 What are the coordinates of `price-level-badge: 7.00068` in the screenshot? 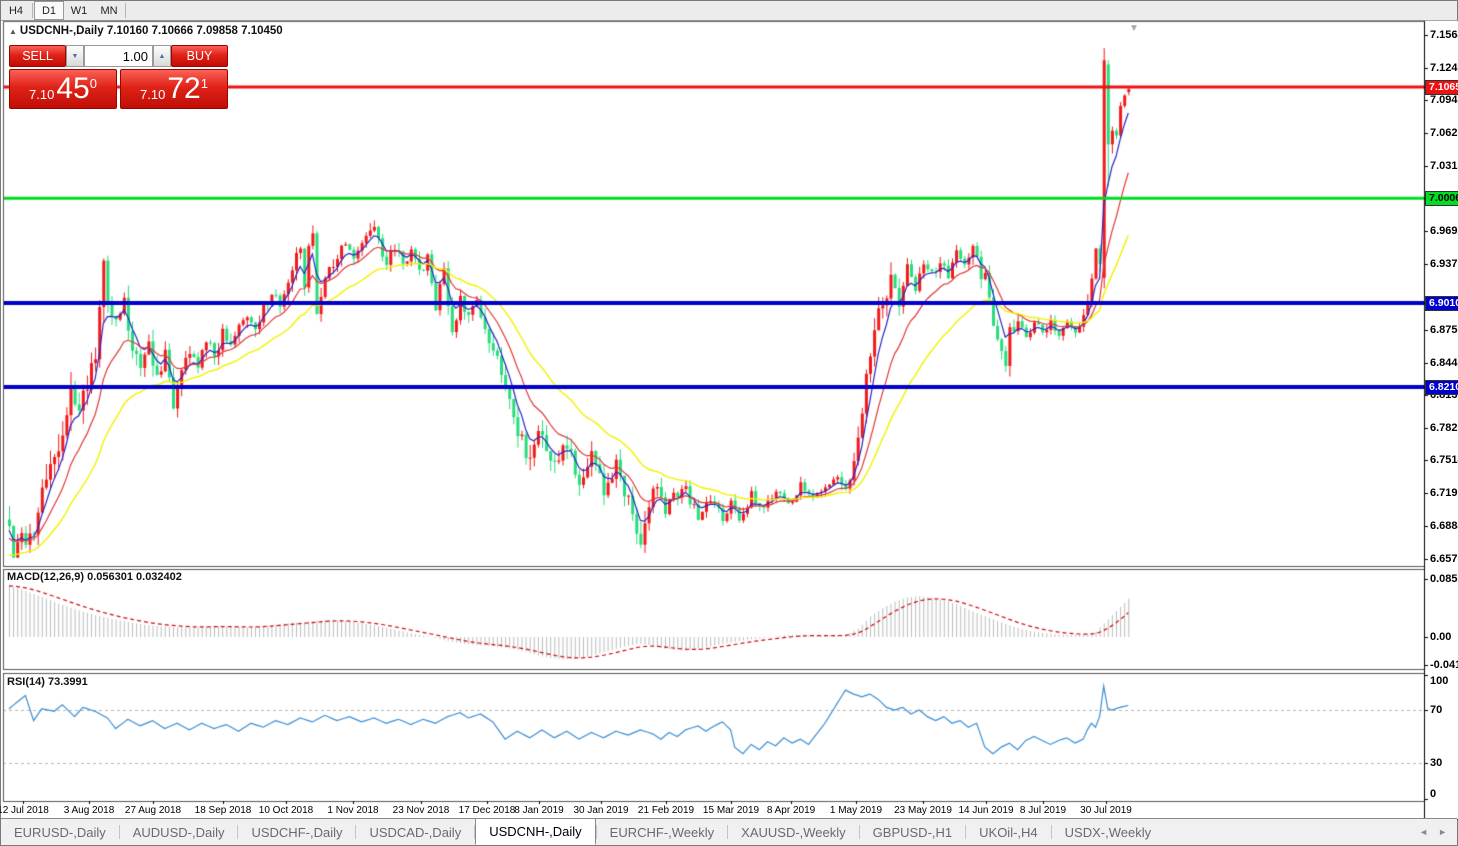 It's located at (1441, 199).